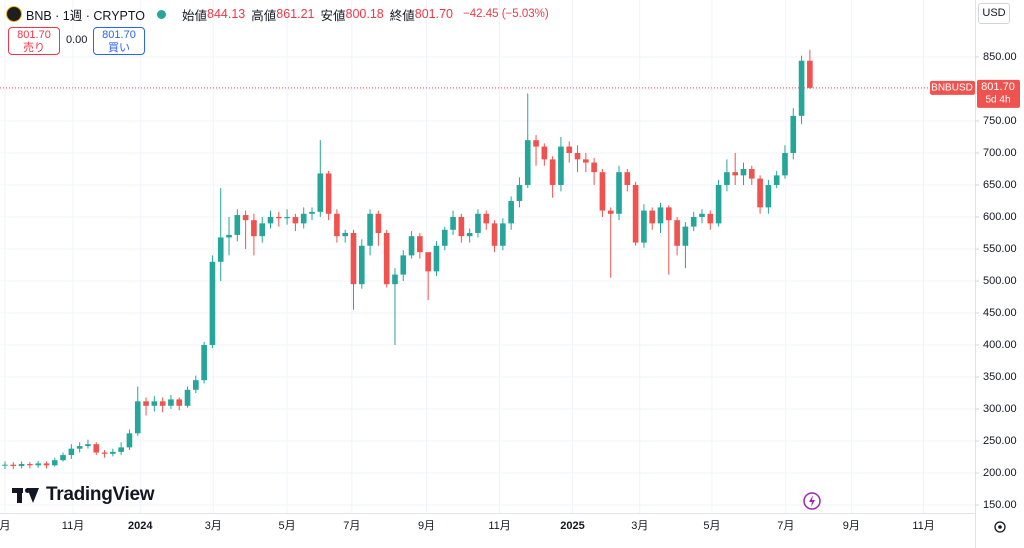  I want to click on y-tick-label: 250.00, so click(1000, 441).